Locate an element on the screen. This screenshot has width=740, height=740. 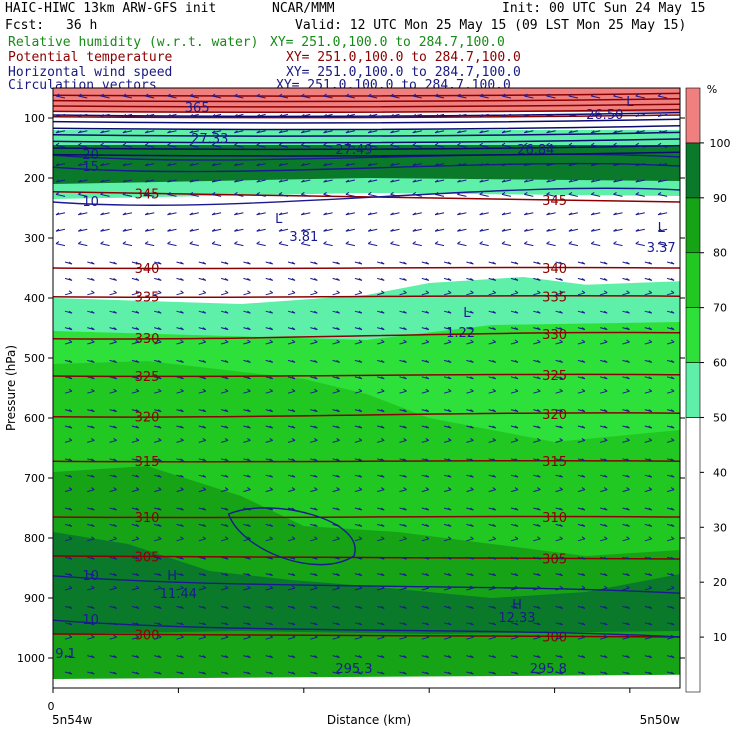
upper-theta-contour is located at coordinates (366, 105).